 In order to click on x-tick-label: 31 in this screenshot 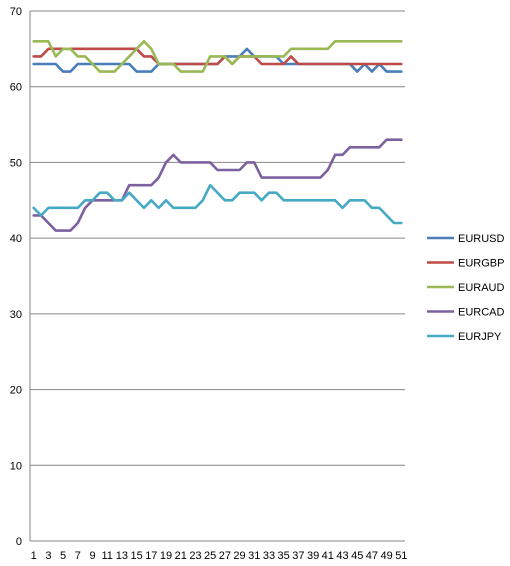, I will do `click(254, 556)`.